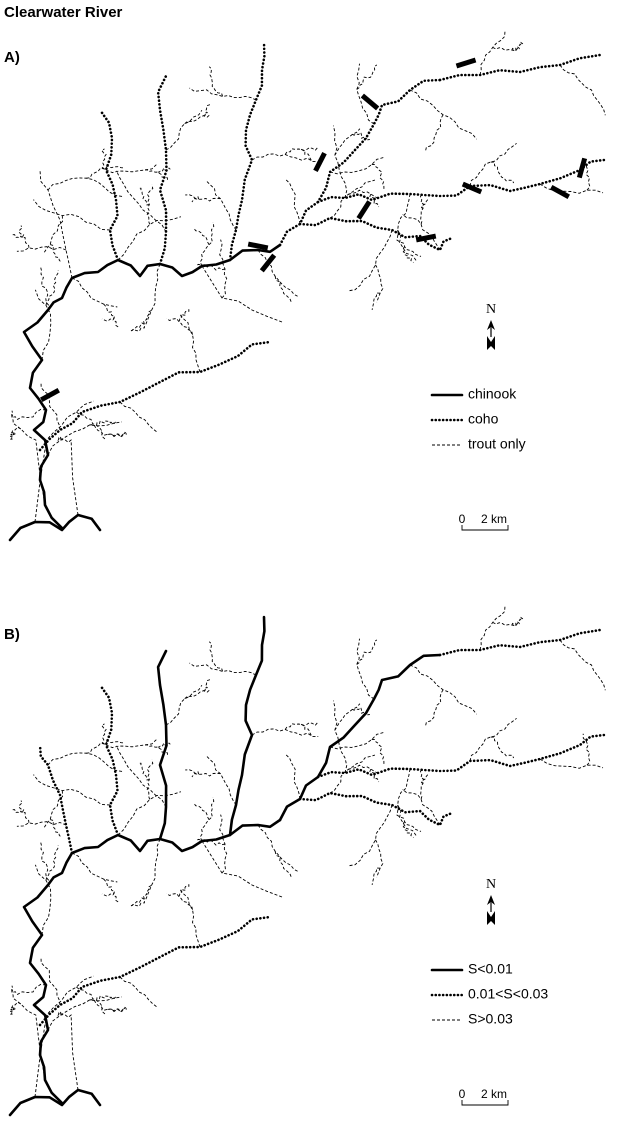 Image resolution: width=641 pixels, height=1126 pixels. Describe the element at coordinates (12, 634) in the screenshot. I see `panel-label: B)` at that location.